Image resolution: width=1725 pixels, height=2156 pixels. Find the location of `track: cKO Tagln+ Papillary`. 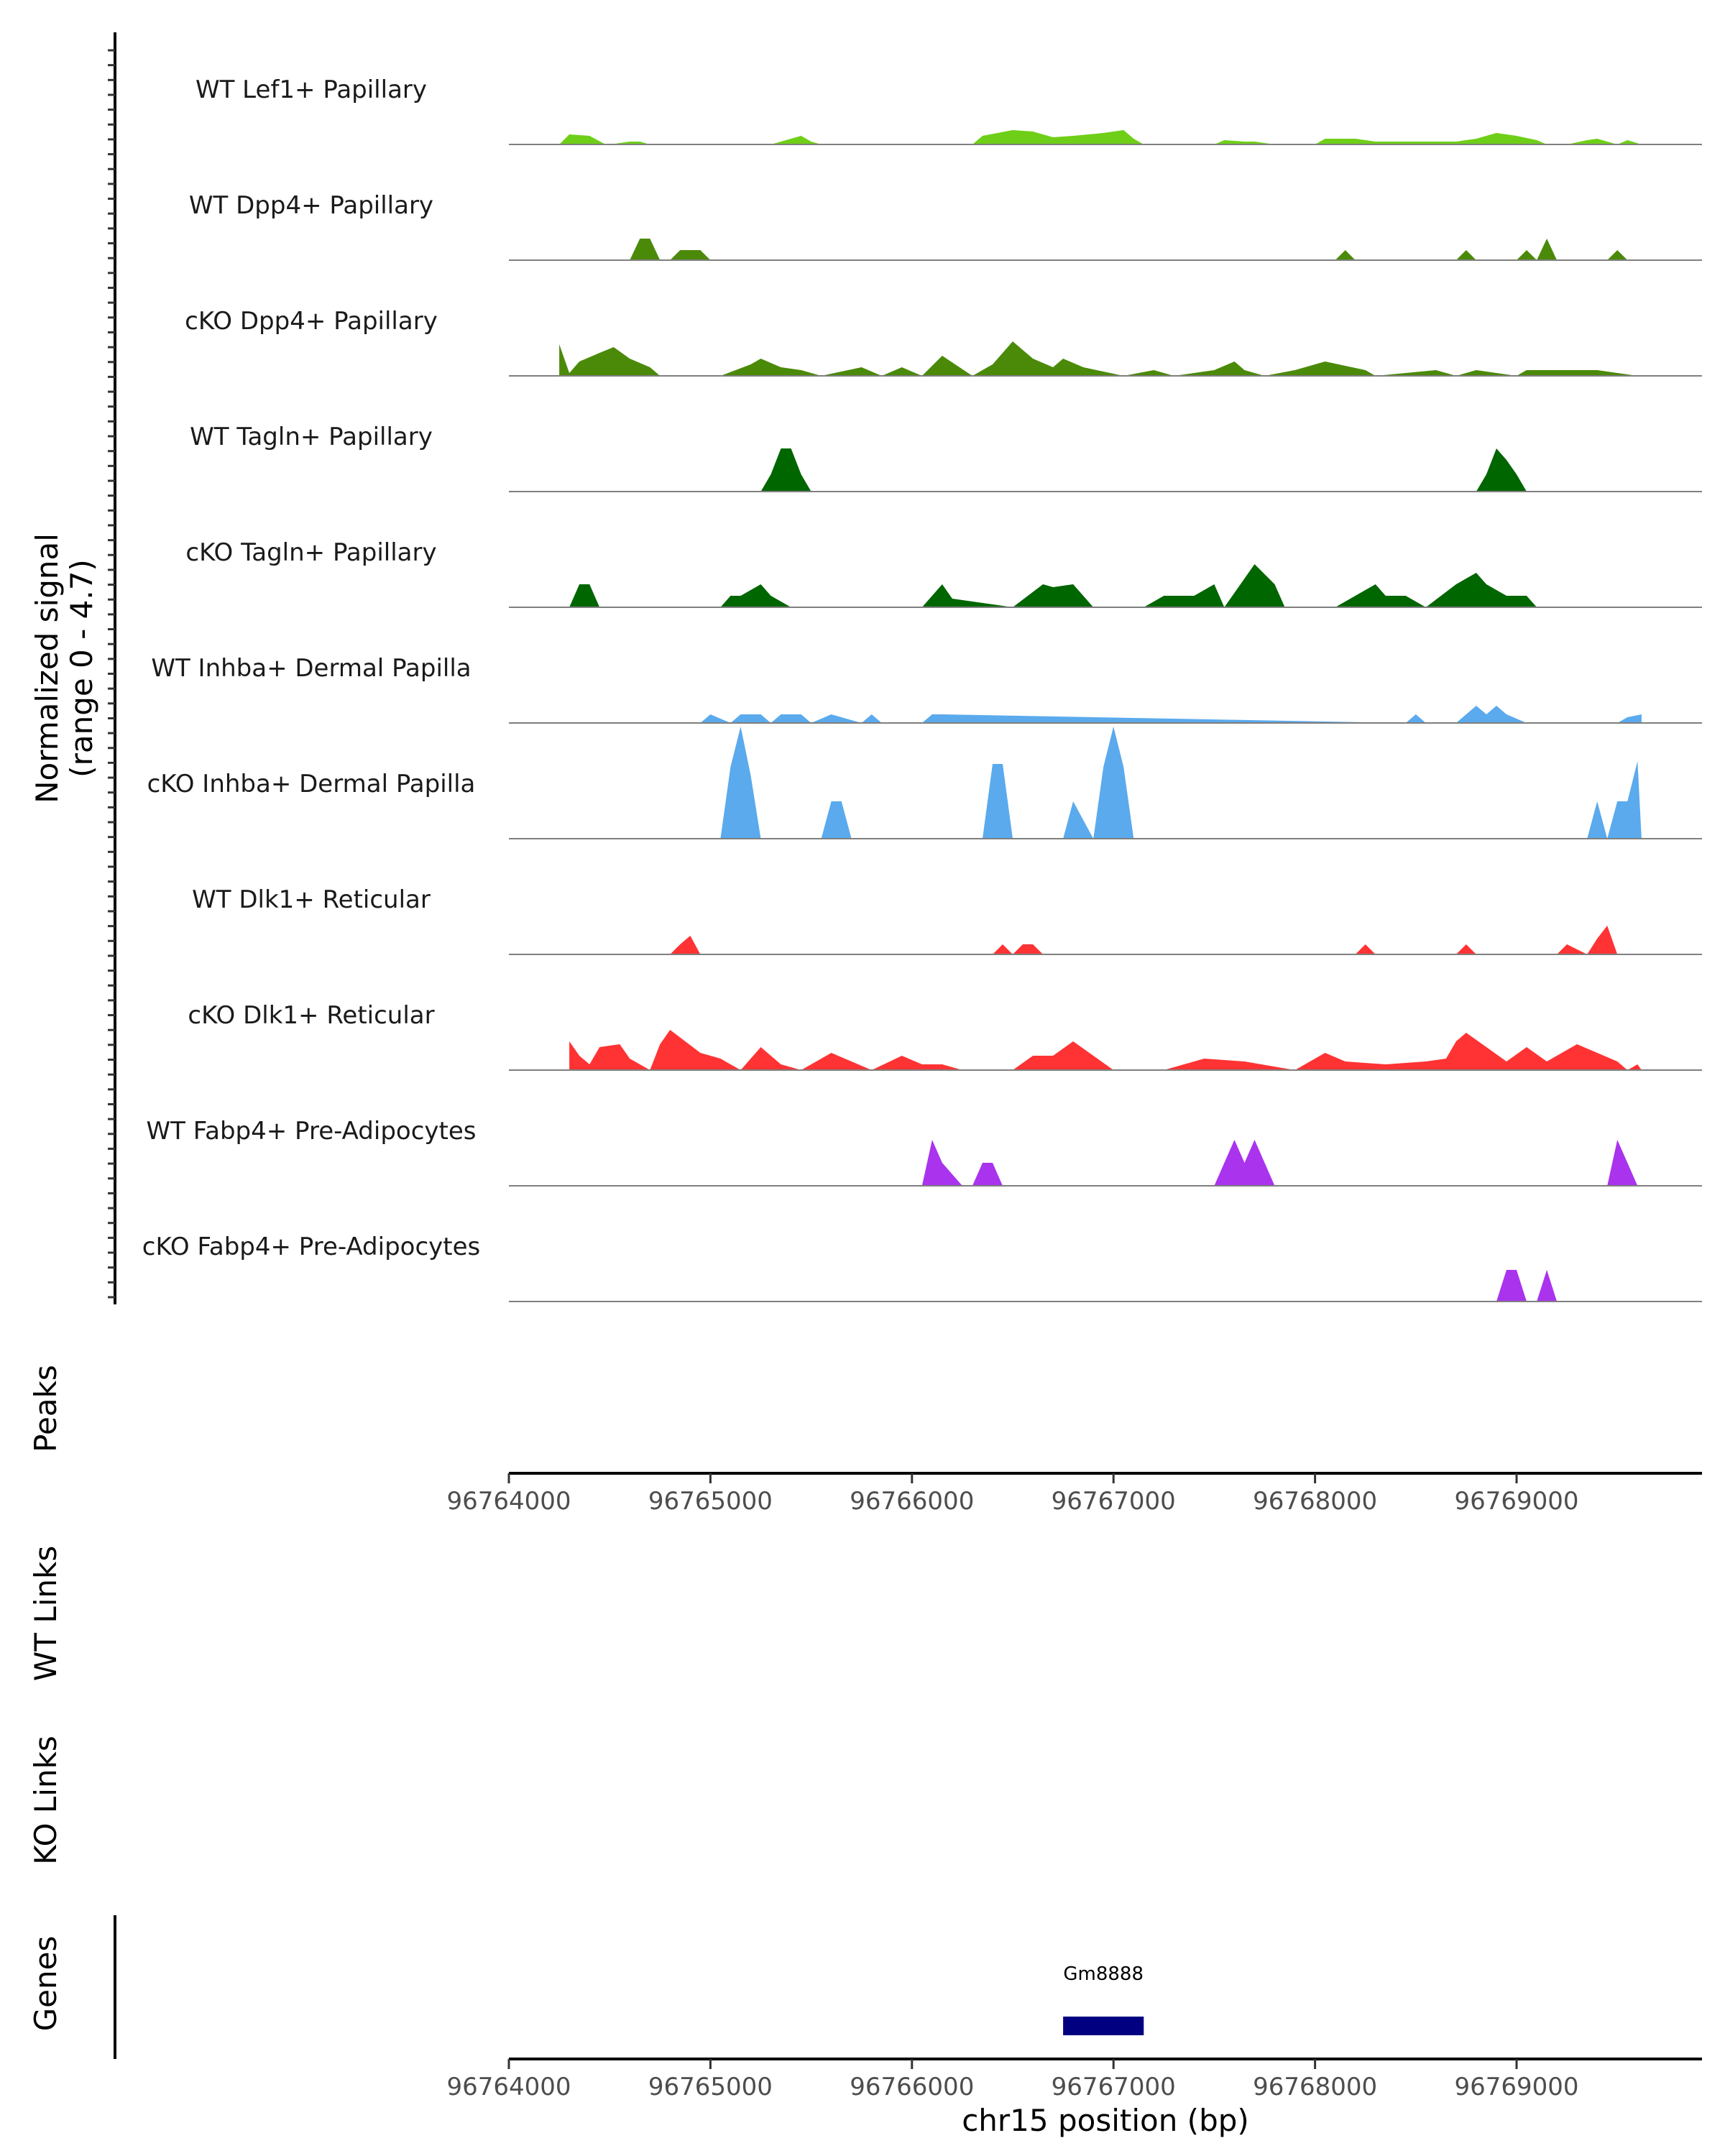

track: cKO Tagln+ Papillary is located at coordinates (943, 573).